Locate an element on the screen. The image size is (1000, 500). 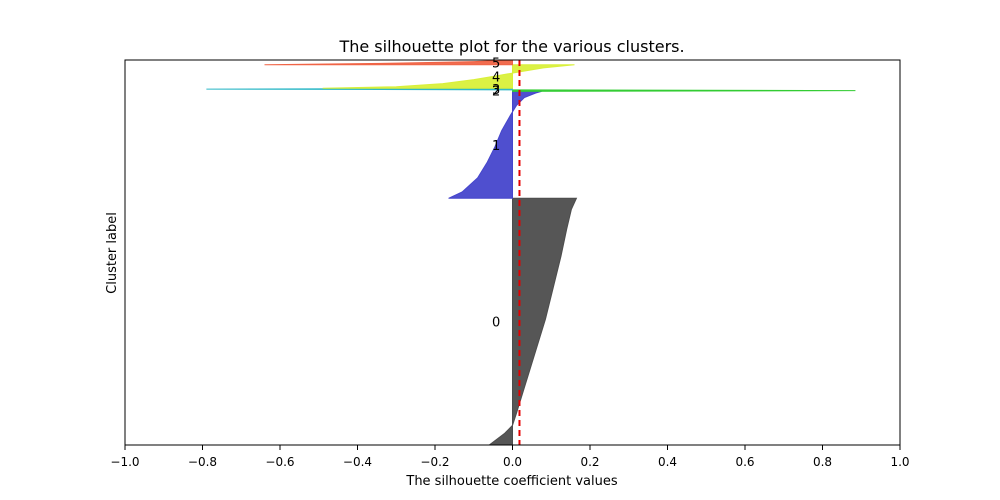
cluster-label-2: 2 is located at coordinates (496, 92).